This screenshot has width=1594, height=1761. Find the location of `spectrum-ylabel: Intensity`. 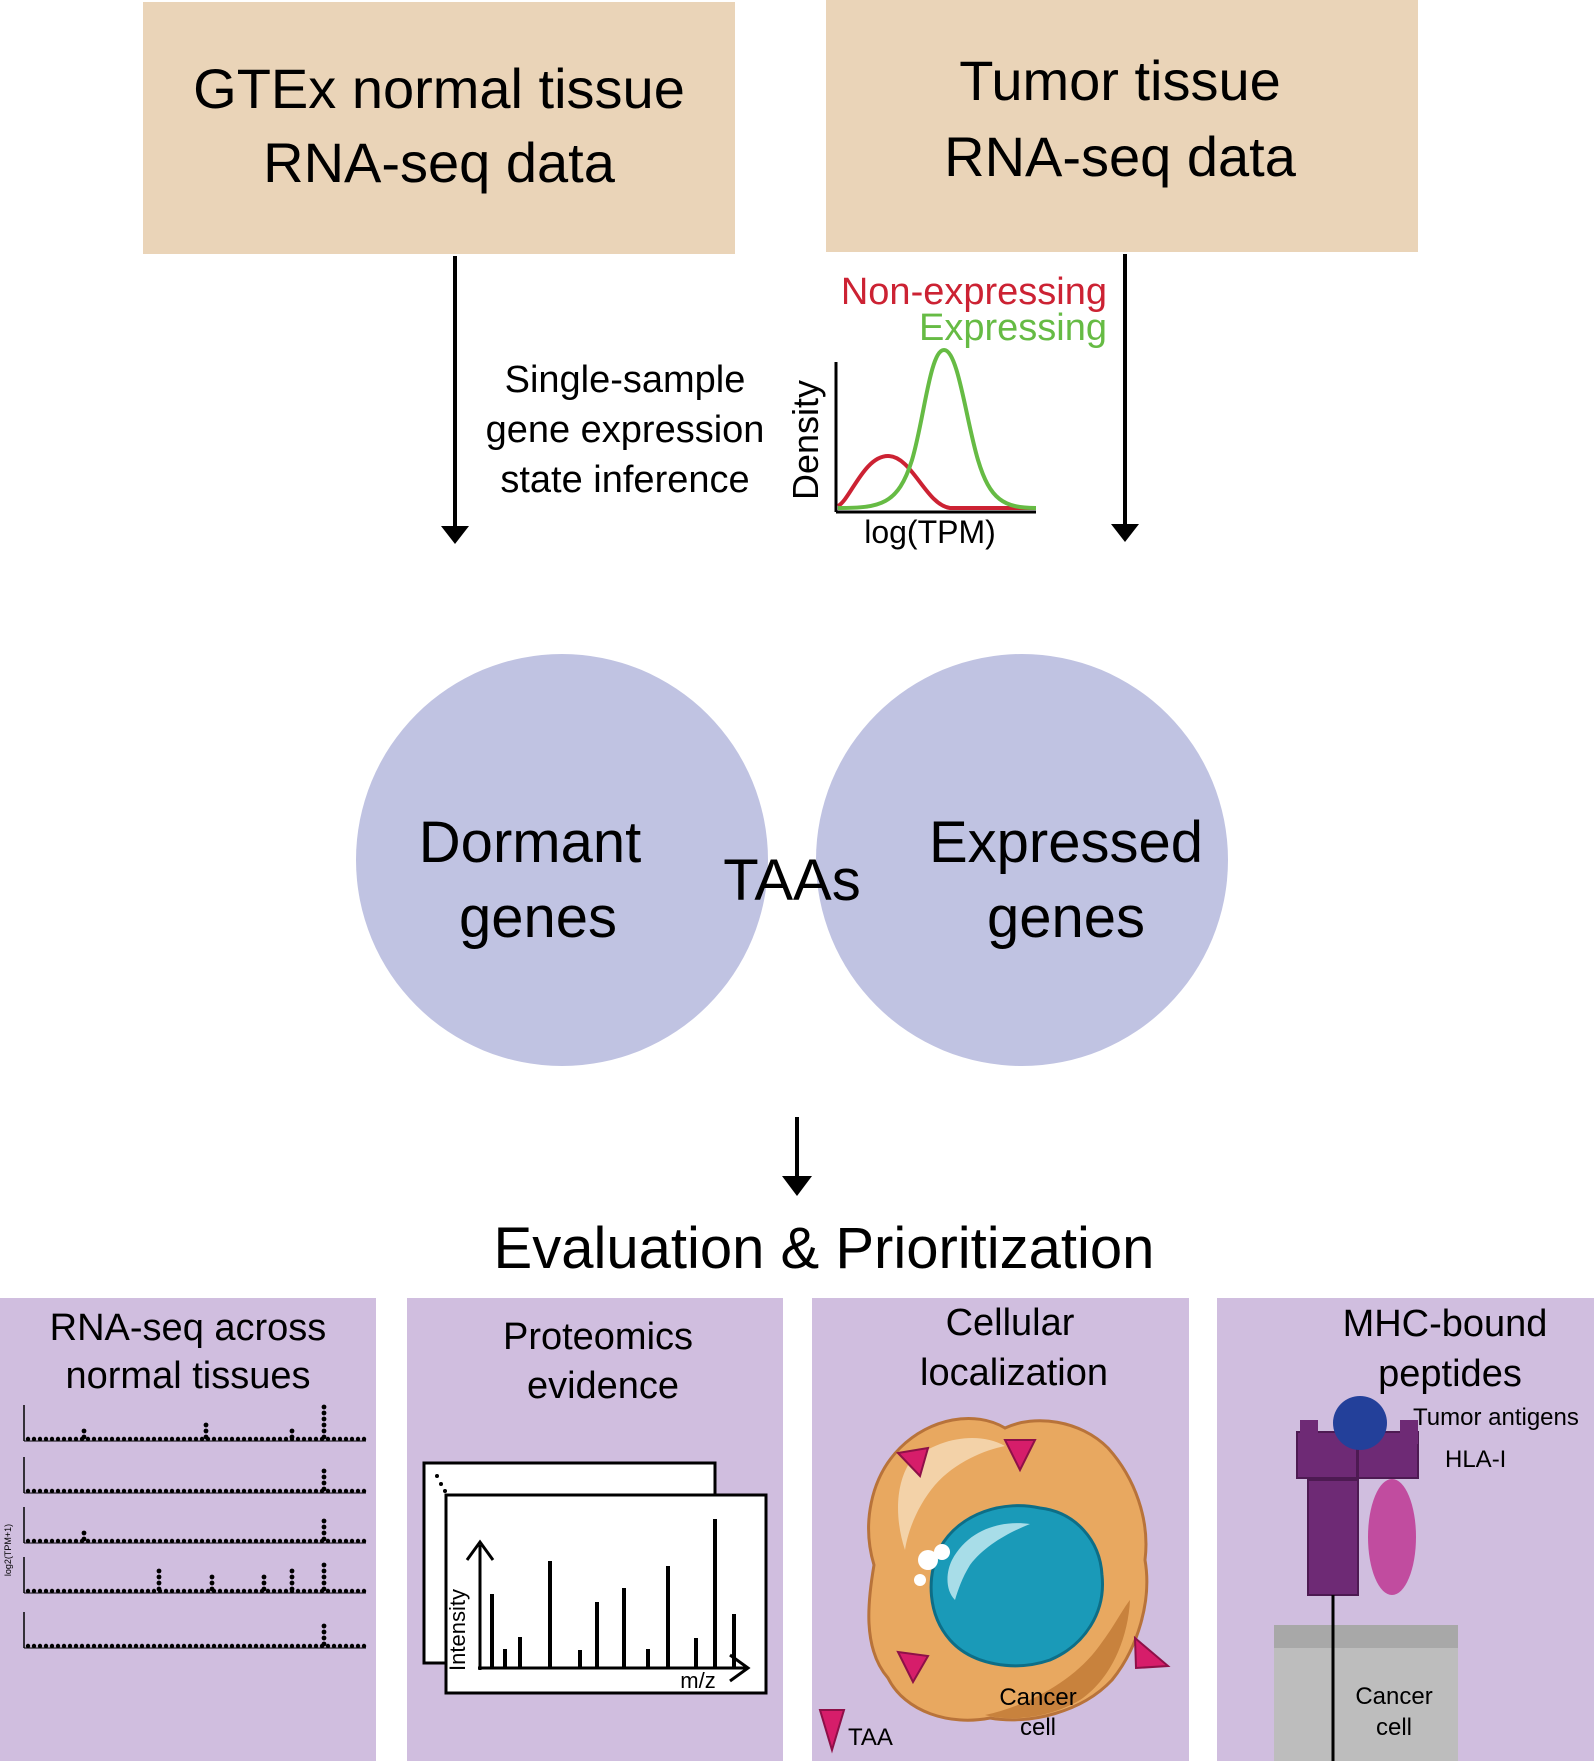

spectrum-ylabel: Intensity is located at coordinates (457, 1630).